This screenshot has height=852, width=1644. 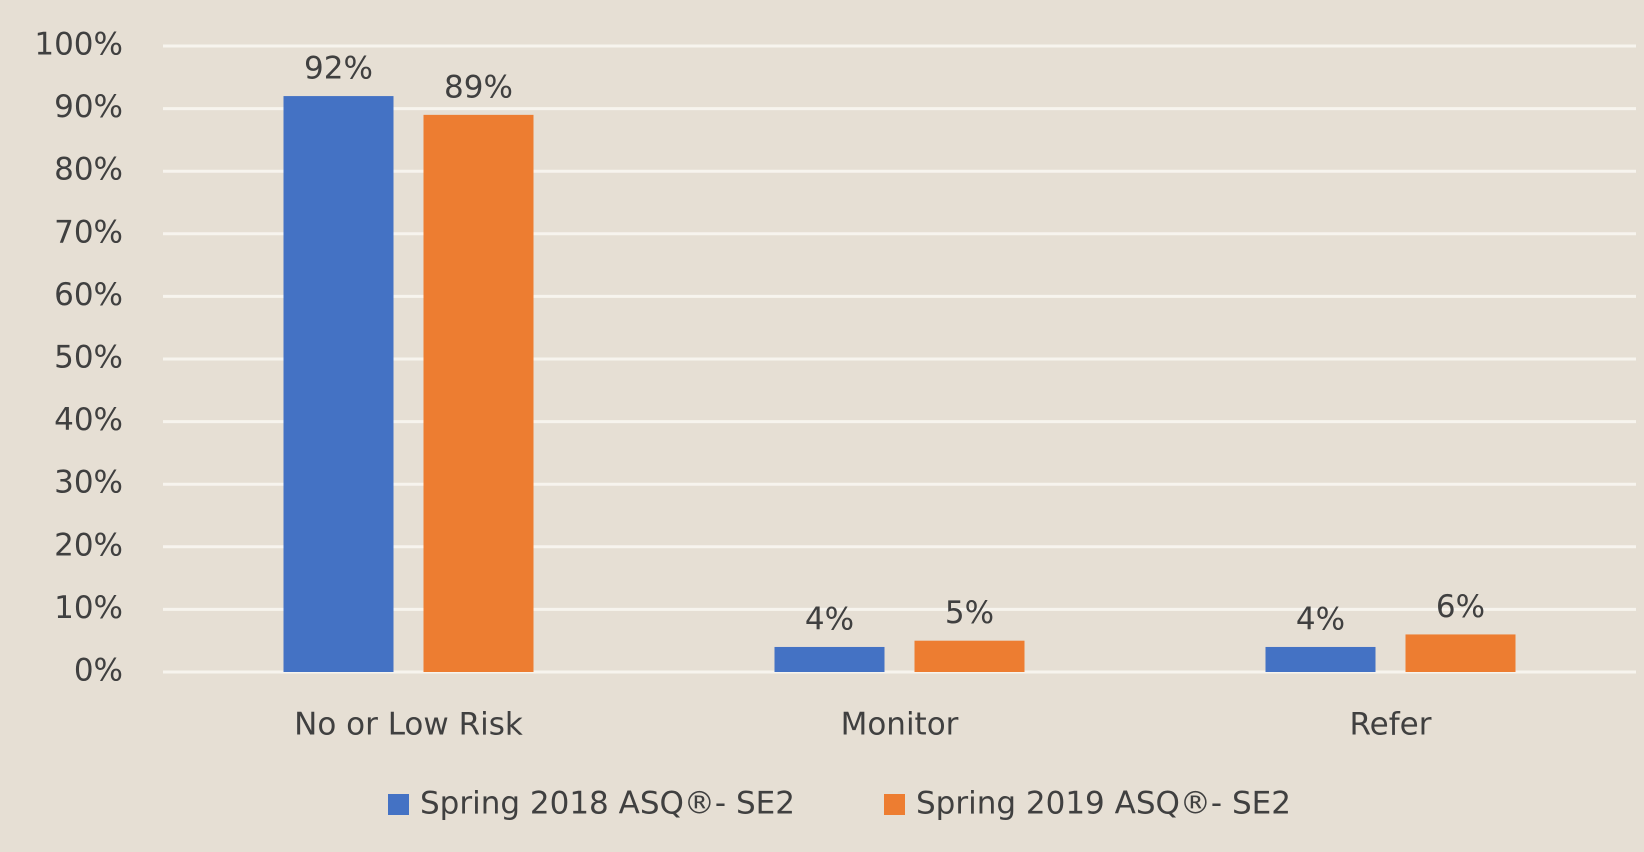 I want to click on data-label: 89%, so click(x=478, y=87).